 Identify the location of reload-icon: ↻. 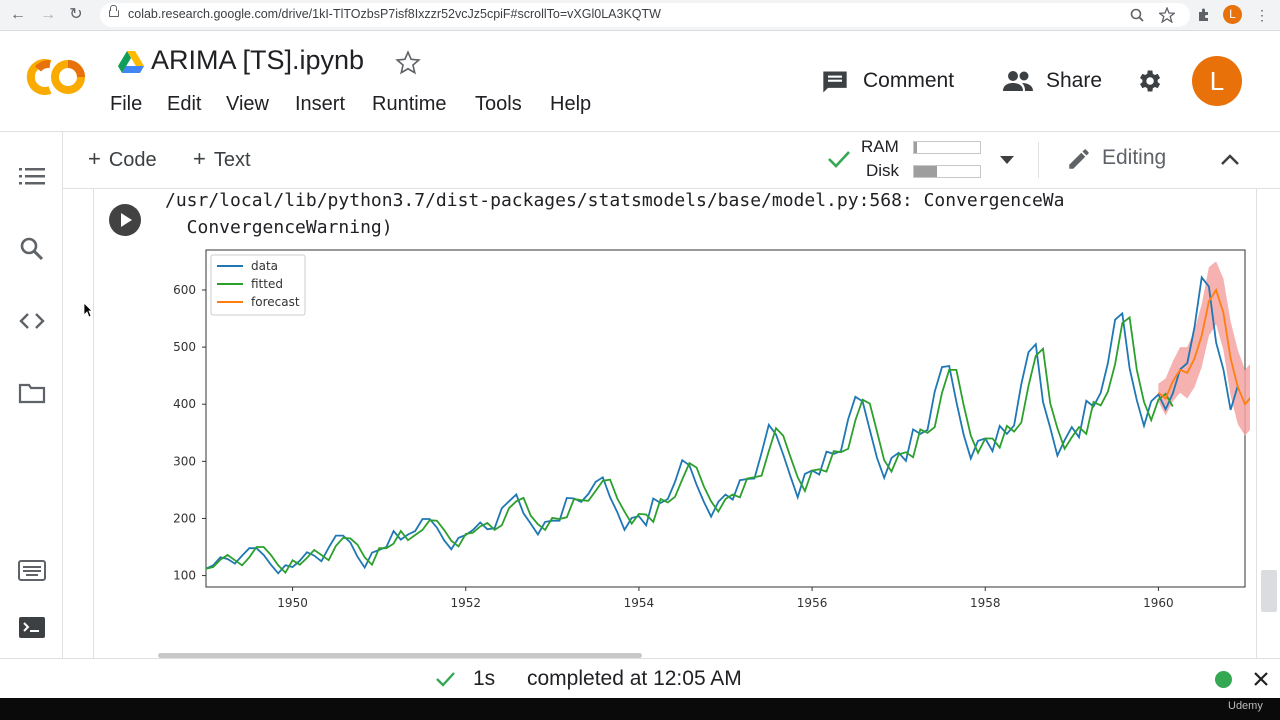
(76, 14).